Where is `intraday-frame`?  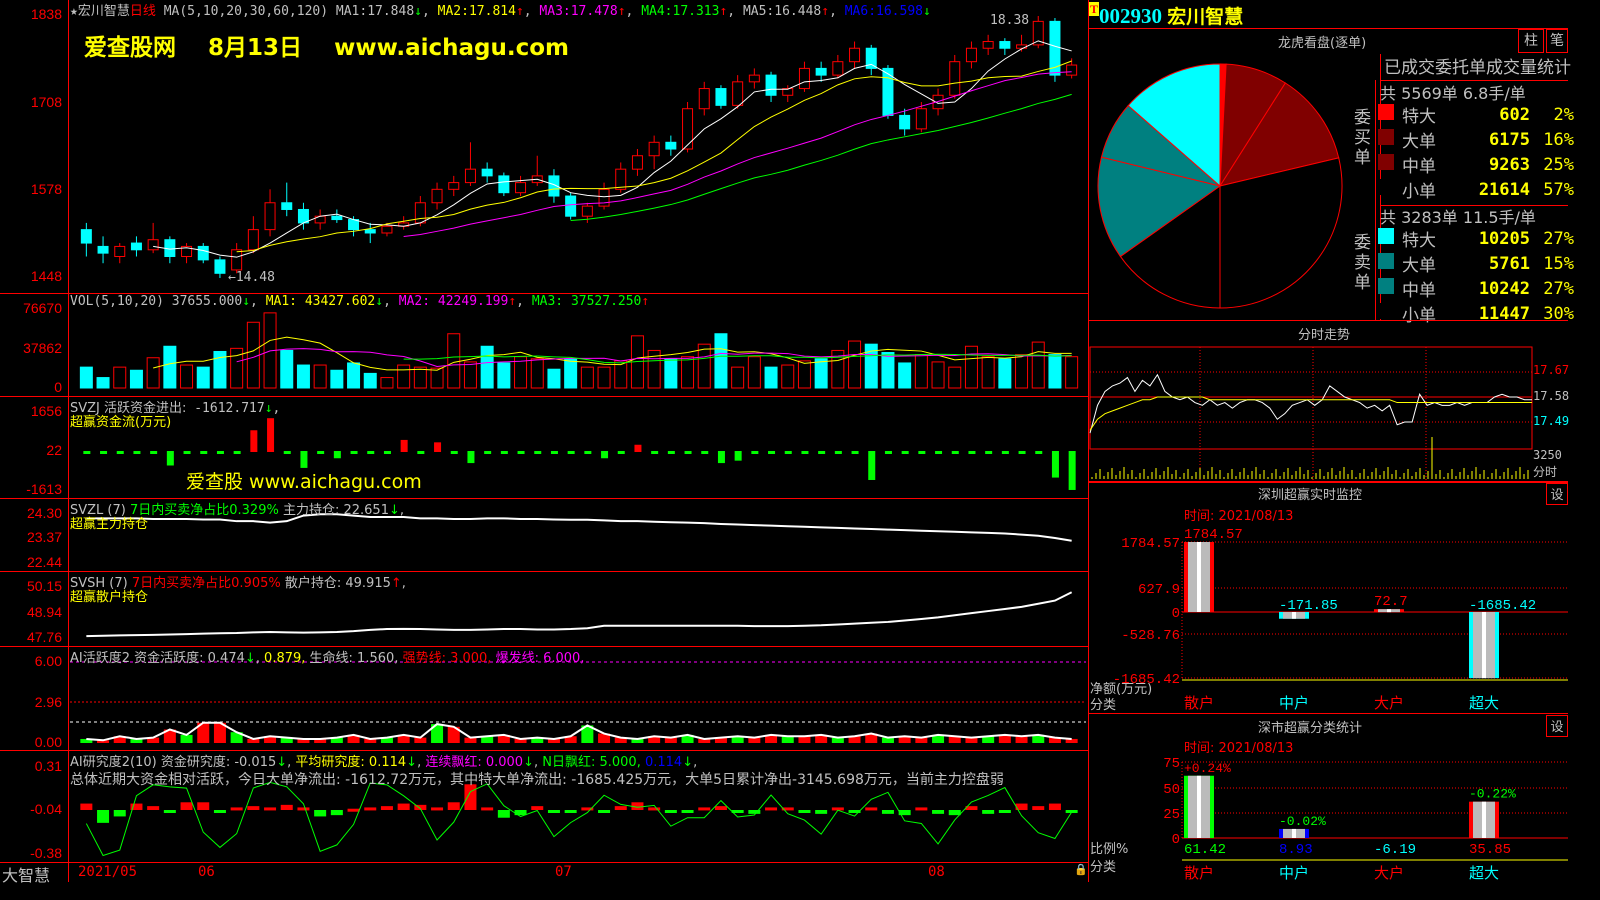
intraday-frame is located at coordinates (1311, 398).